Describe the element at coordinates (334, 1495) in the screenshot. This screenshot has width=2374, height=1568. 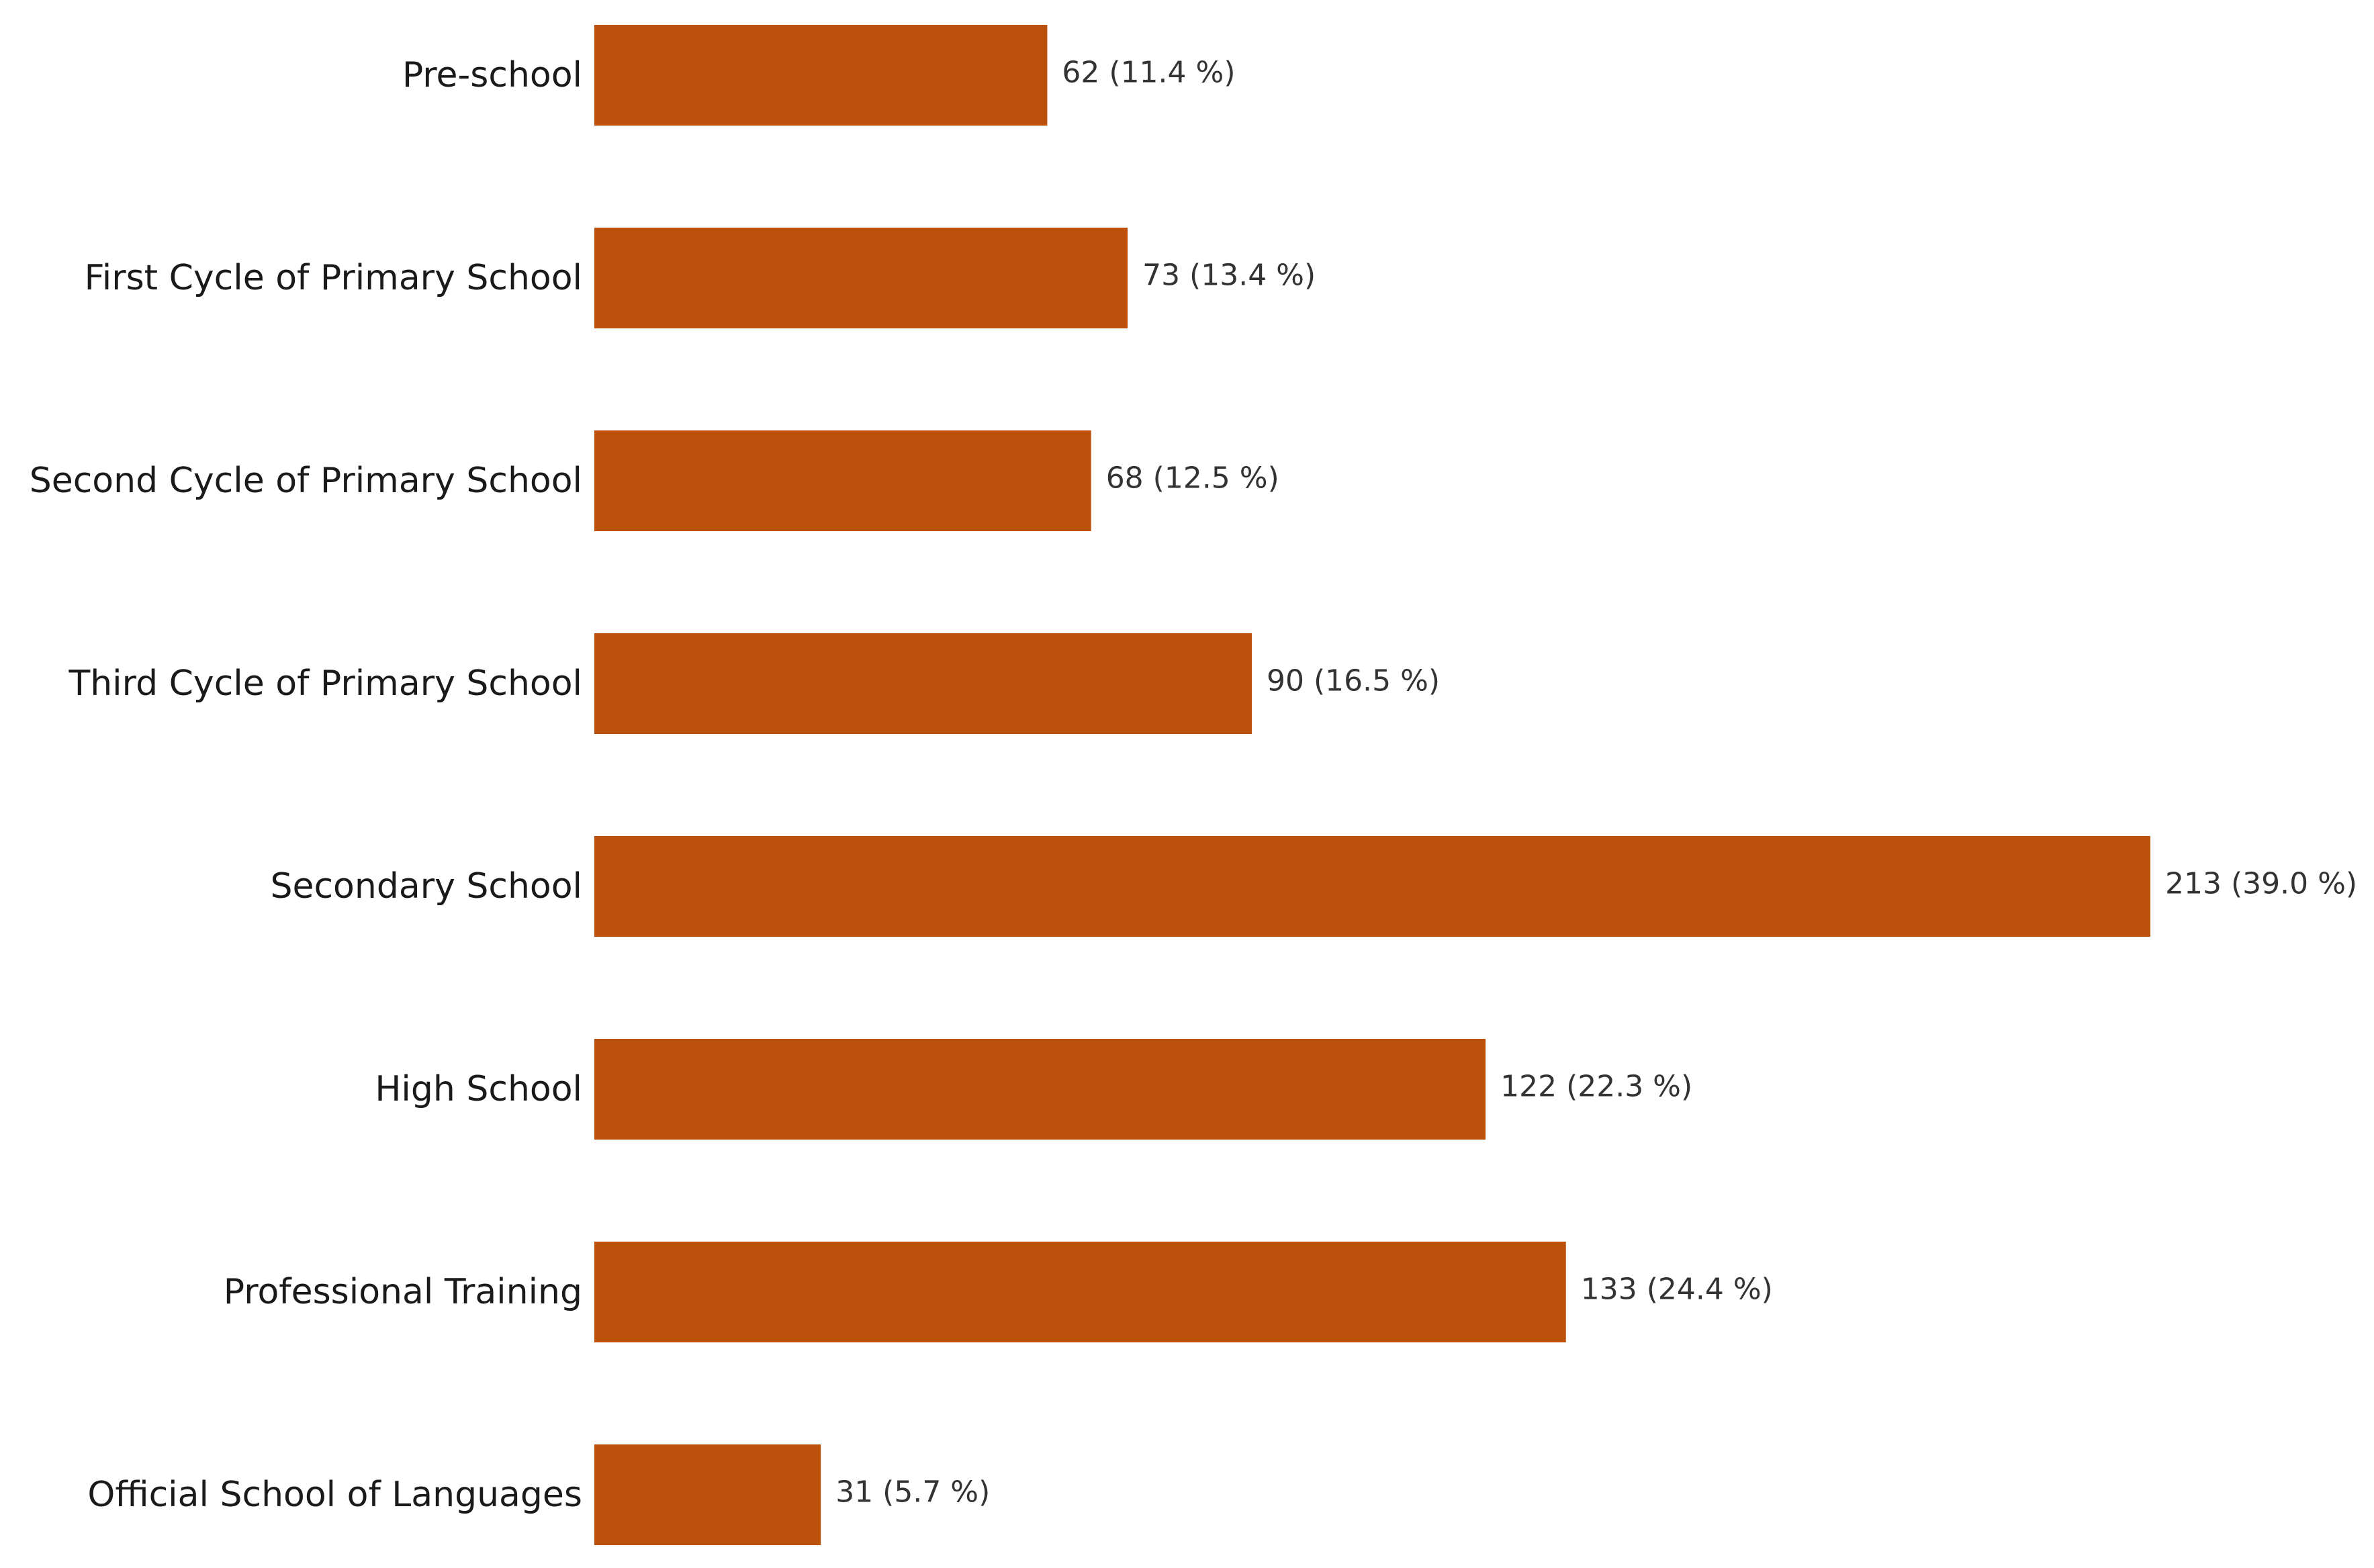
I see `category-tick-label: Official School of Languages` at that location.